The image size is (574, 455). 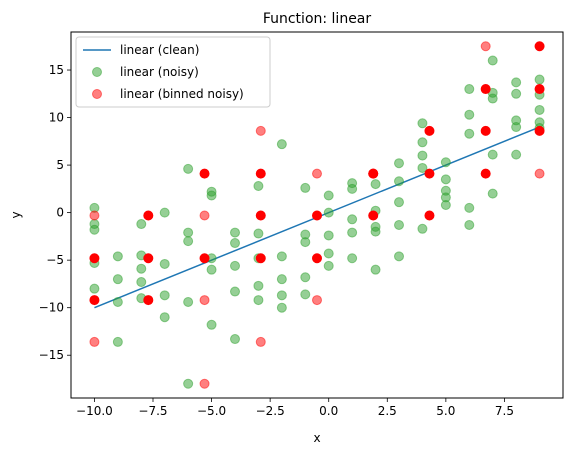 What do you see at coordinates (317, 19) in the screenshot?
I see `chart-title: Function: linear` at bounding box center [317, 19].